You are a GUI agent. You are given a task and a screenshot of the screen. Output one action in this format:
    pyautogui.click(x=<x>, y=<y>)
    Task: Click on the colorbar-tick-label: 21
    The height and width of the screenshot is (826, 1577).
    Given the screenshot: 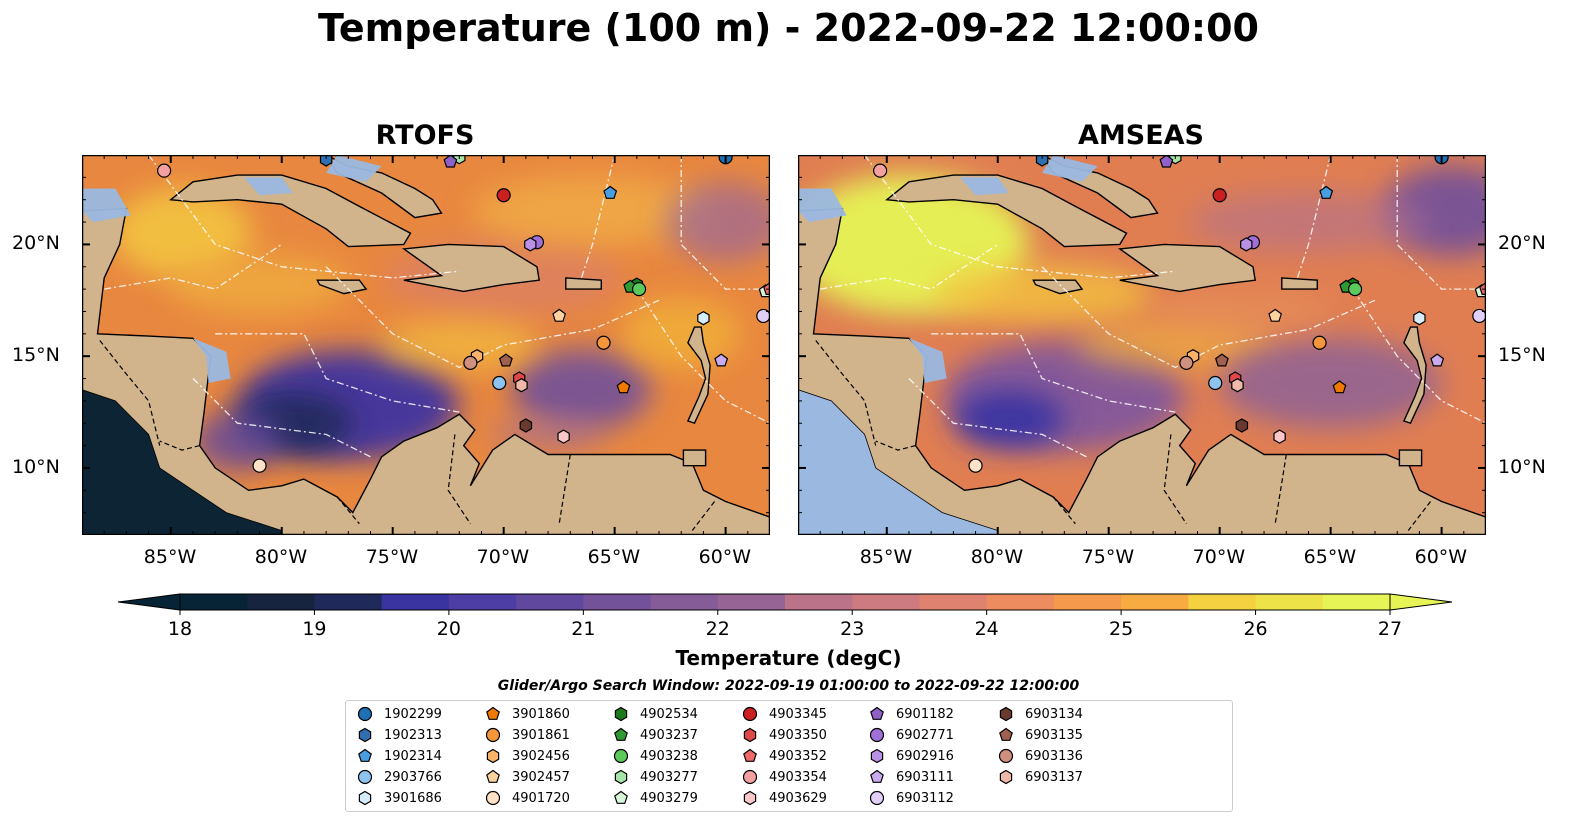 What is the action you would take?
    pyautogui.click(x=583, y=629)
    